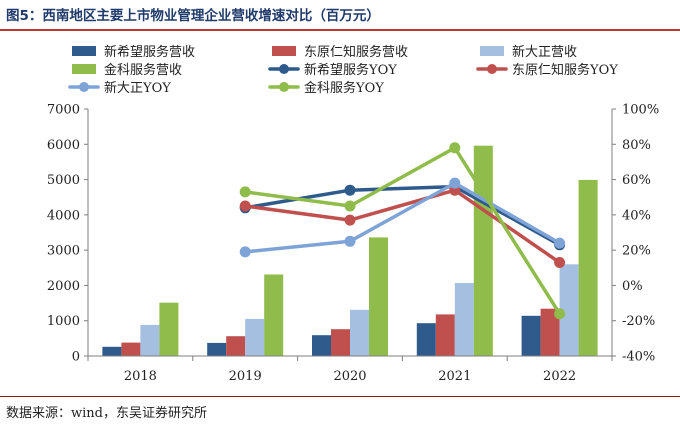 This screenshot has width=680, height=433. What do you see at coordinates (464, 319) in the screenshot?
I see `bar-xdz_rev-2021` at bounding box center [464, 319].